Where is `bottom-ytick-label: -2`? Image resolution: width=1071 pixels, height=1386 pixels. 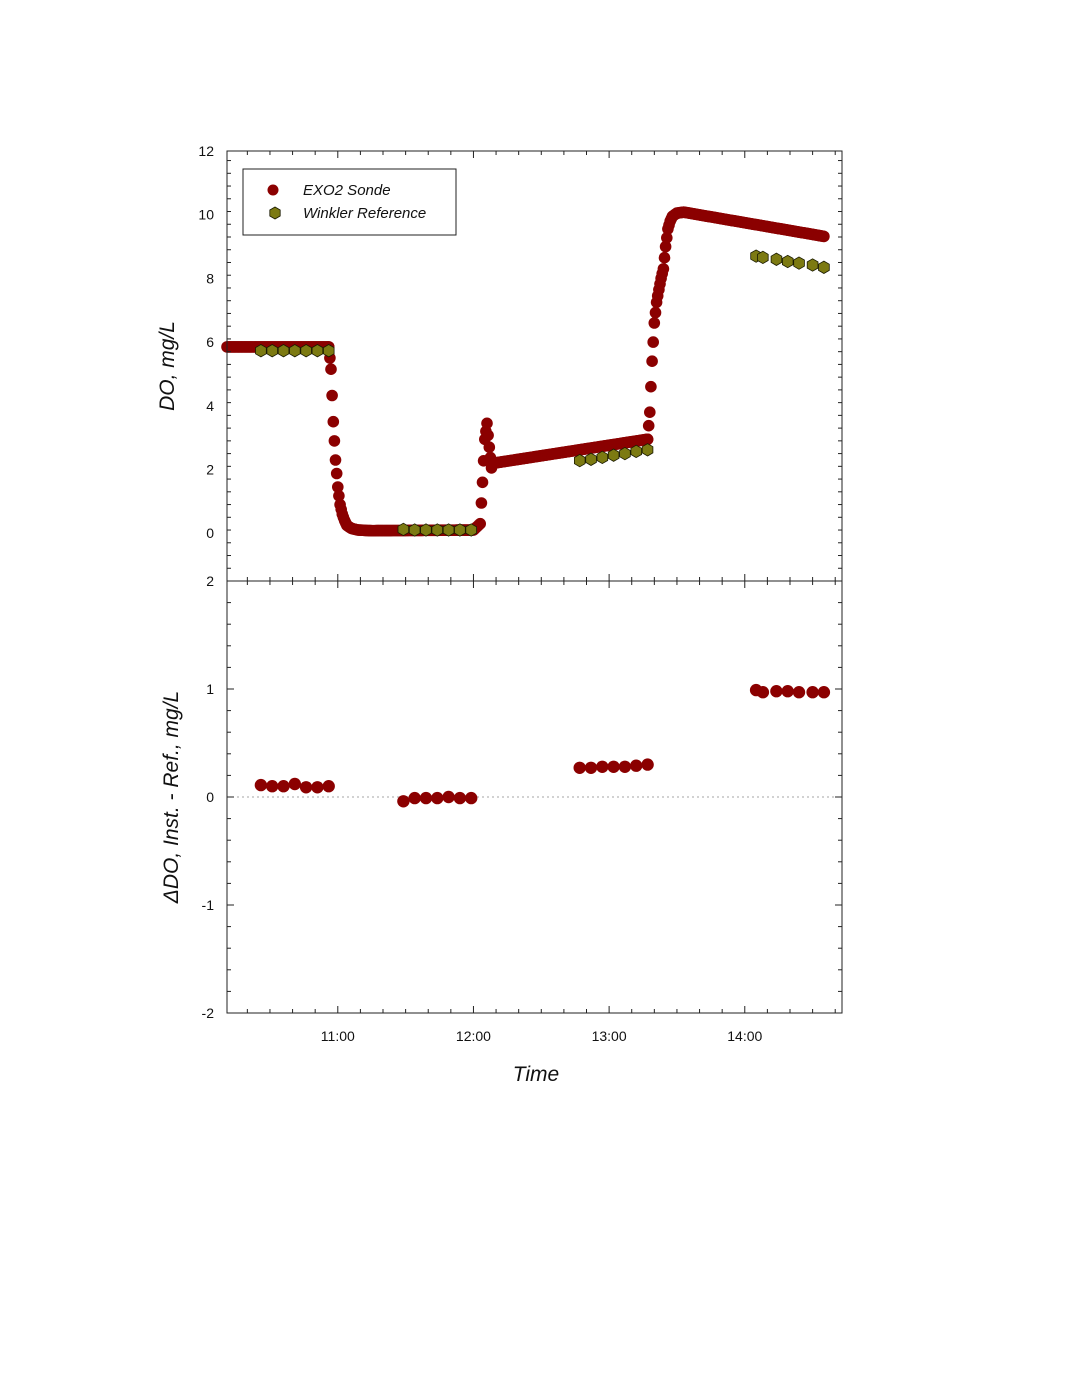 bottom-ytick-label: -2 is located at coordinates (208, 1013).